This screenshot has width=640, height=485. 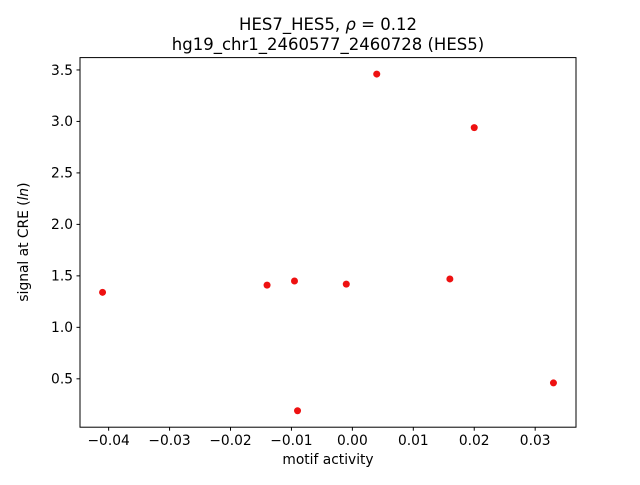 I want to click on x-axis-label: motif activity, so click(x=327, y=460).